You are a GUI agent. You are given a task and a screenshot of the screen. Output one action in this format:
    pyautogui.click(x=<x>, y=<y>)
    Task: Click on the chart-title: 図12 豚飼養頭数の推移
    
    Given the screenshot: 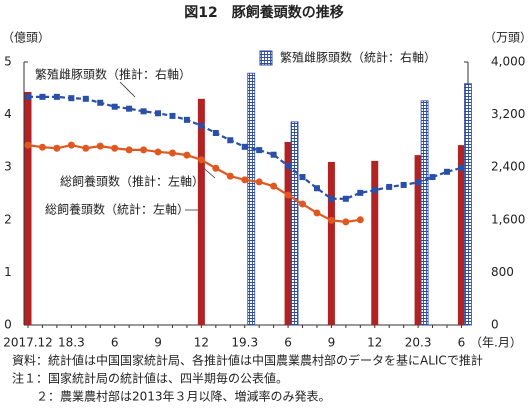 What is the action you would take?
    pyautogui.click(x=263, y=12)
    